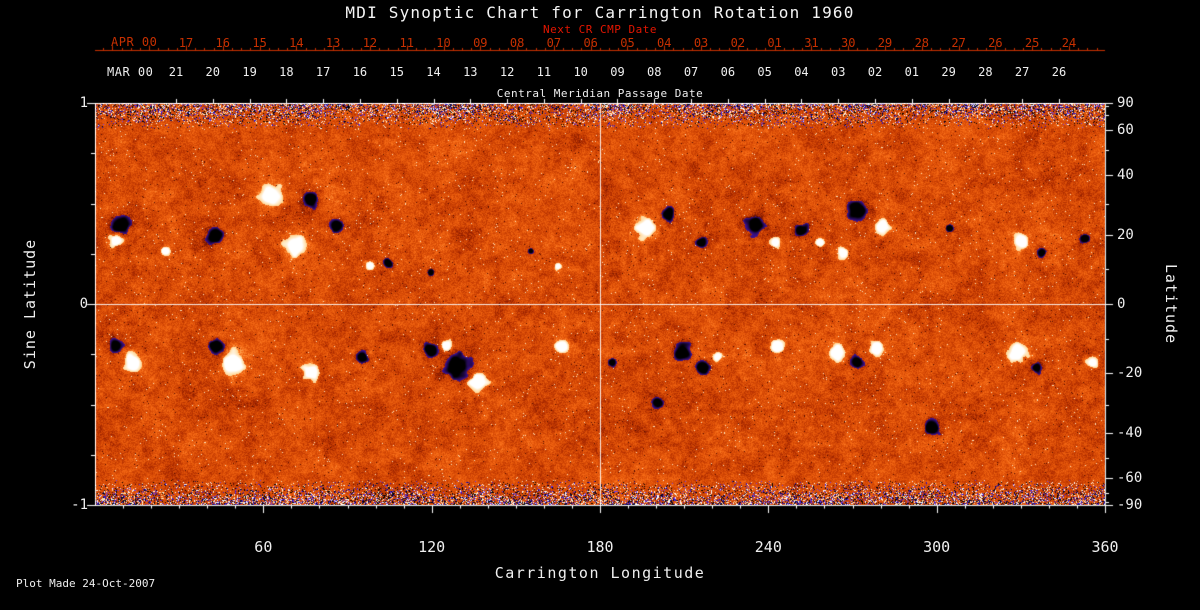  I want to click on right-tick-label: -20, so click(1130, 372).